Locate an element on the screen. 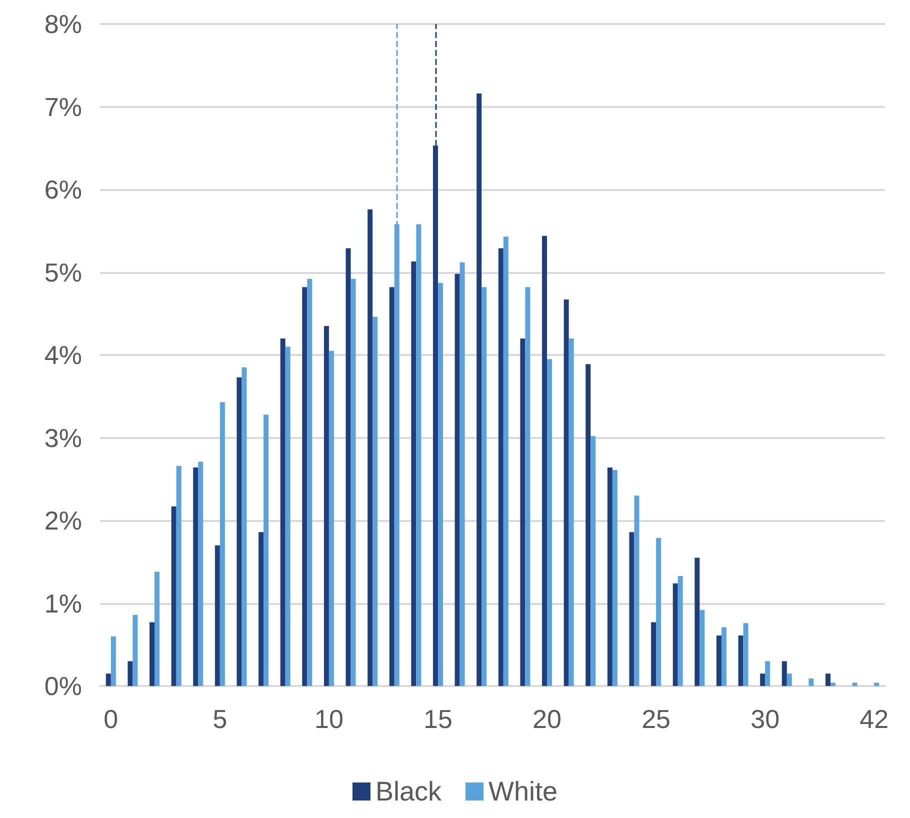  x-tick-label: 10 is located at coordinates (329, 719).